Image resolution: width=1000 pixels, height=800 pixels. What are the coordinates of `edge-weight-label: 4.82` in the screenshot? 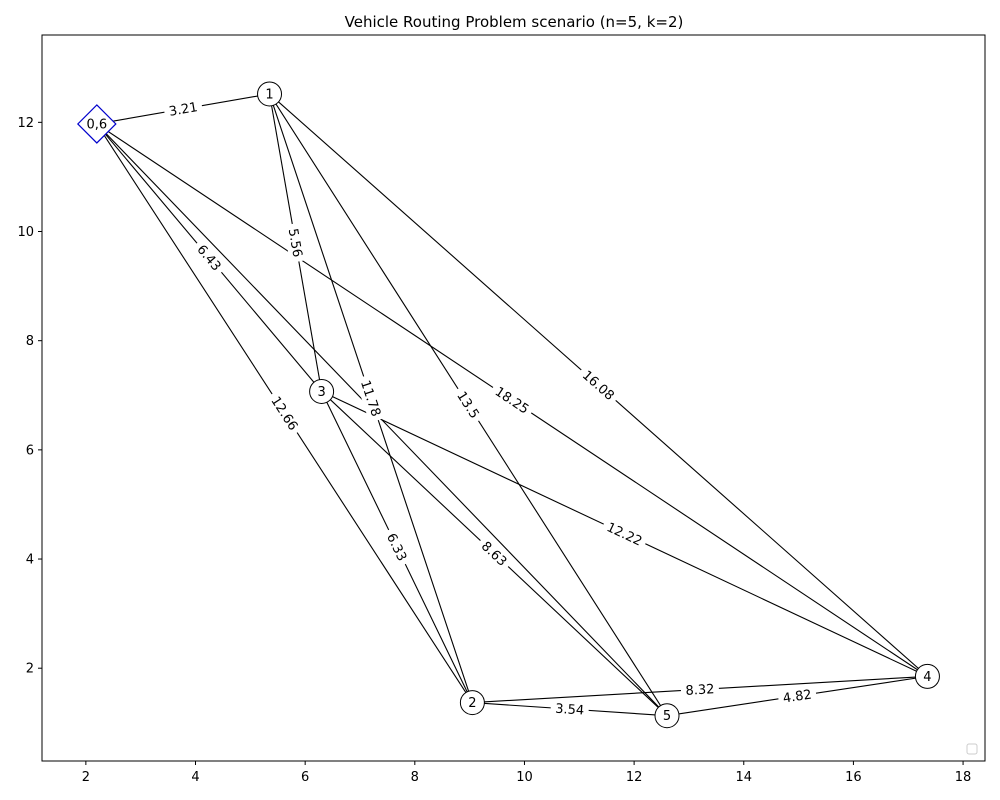 It's located at (797, 696).